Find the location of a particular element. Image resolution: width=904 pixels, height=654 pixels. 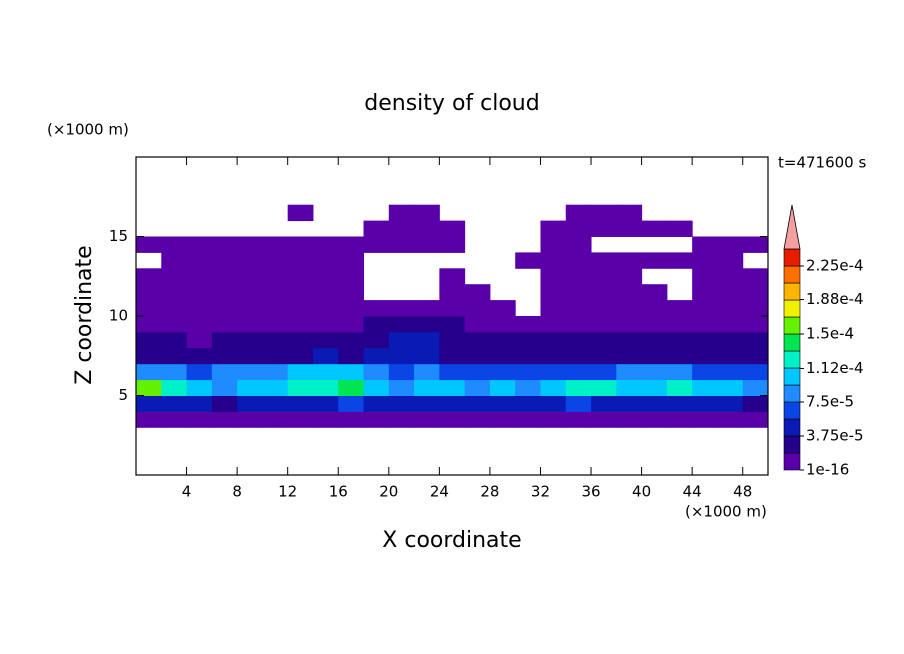

y-axis-title: Z coordinate is located at coordinates (84, 314).